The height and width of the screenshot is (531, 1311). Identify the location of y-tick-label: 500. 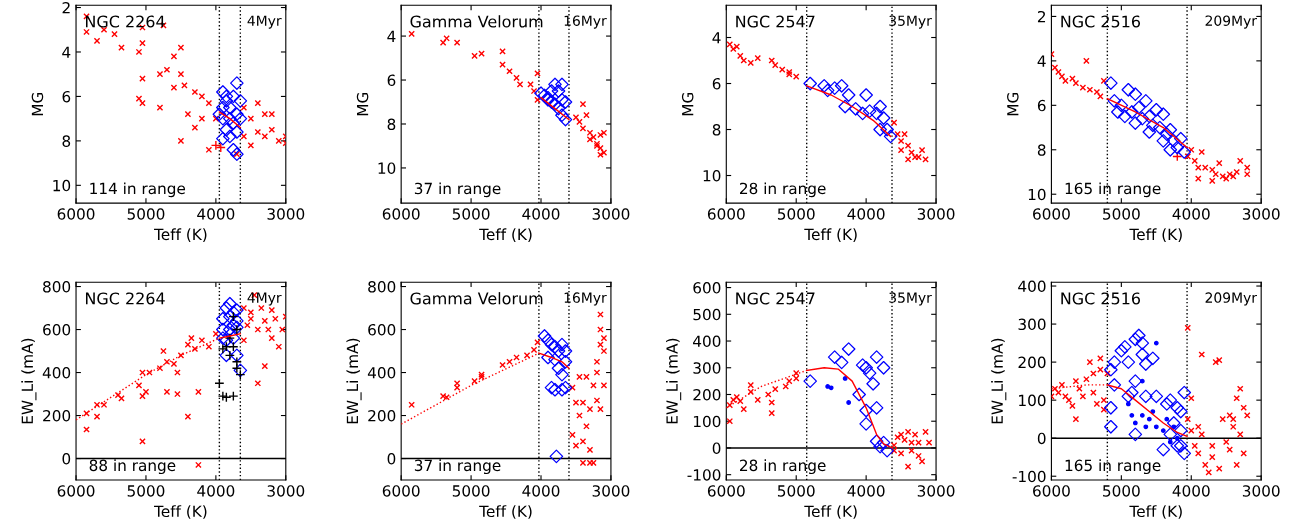
(707, 314).